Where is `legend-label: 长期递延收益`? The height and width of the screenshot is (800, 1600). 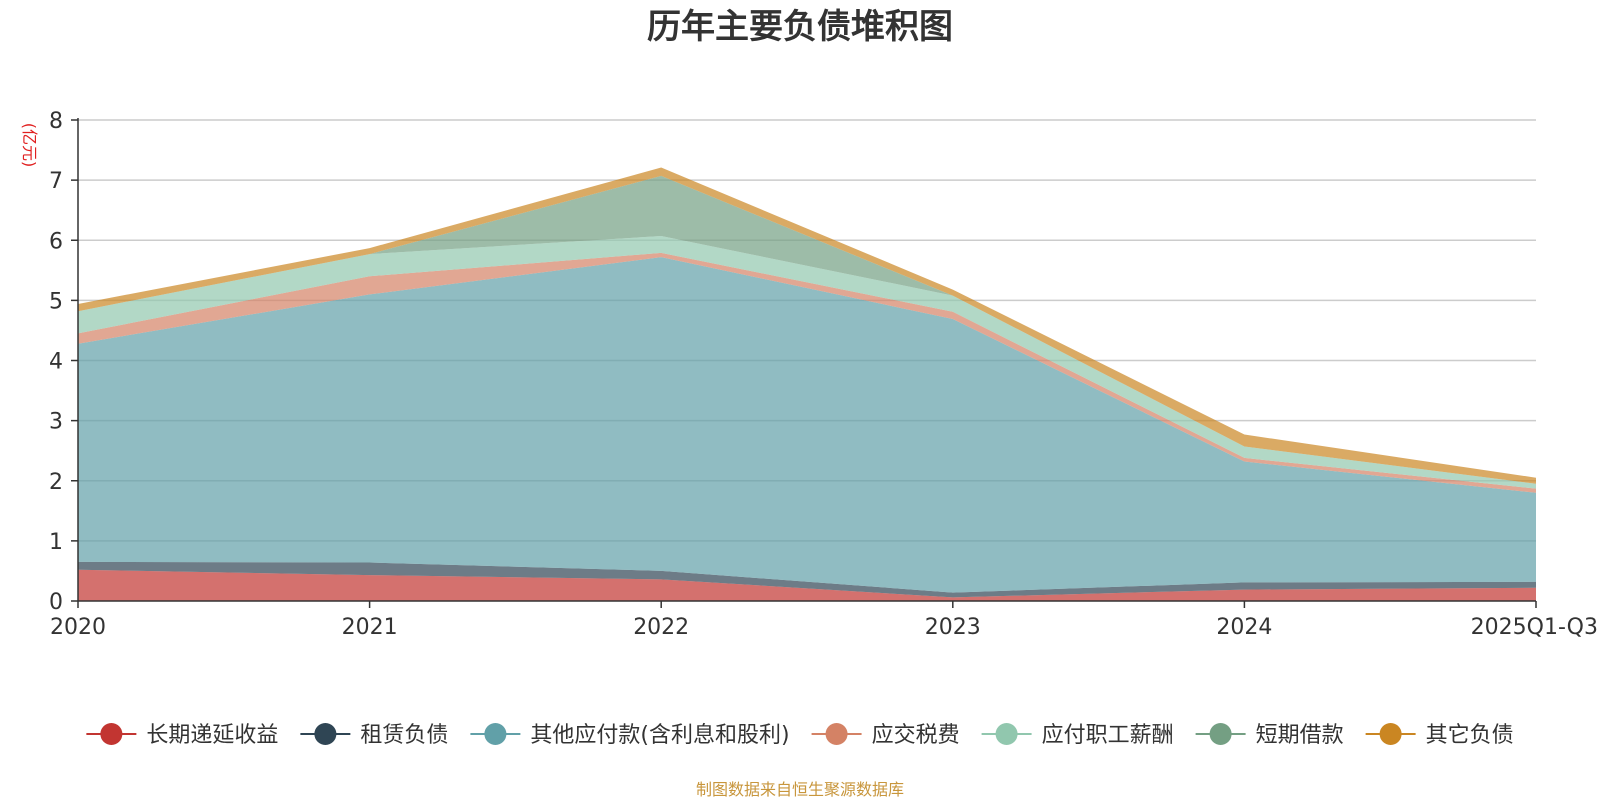
legend-label: 长期递延收益 is located at coordinates (212, 735).